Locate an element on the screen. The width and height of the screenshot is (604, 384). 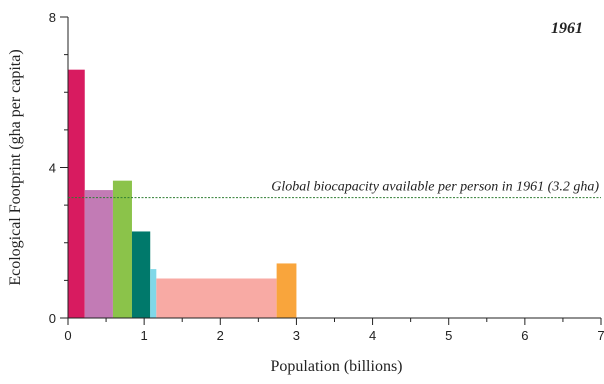
x-tick-label: 4 is located at coordinates (372, 335).